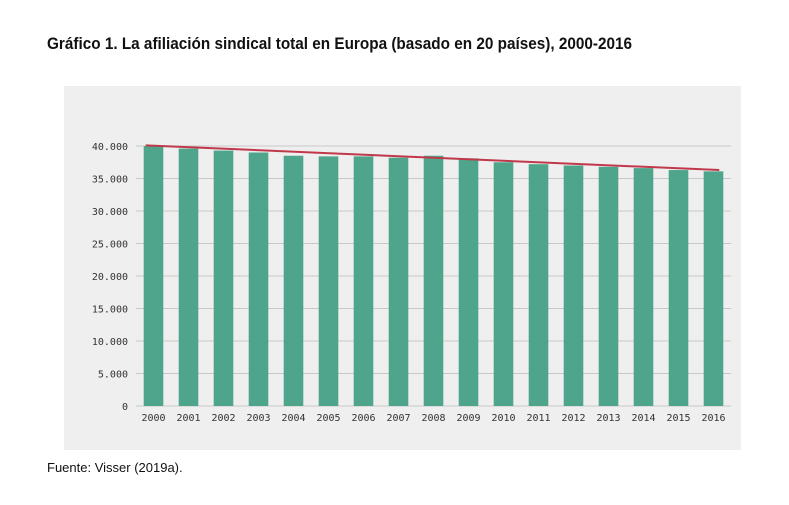 The image size is (789, 505). What do you see at coordinates (328, 418) in the screenshot?
I see `x-tick-label: 2005` at bounding box center [328, 418].